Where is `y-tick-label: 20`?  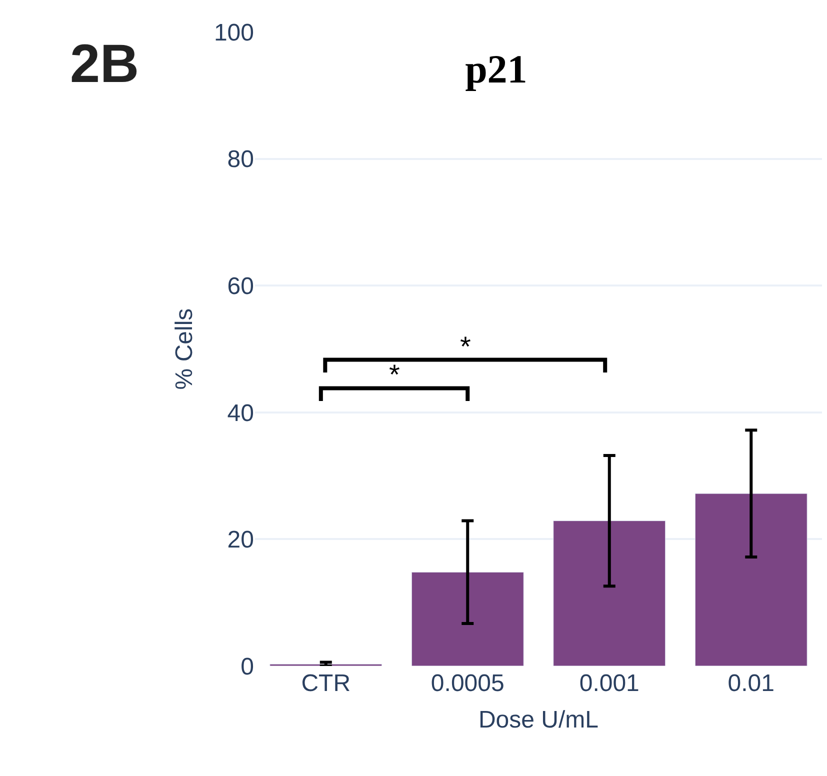
y-tick-label: 20 is located at coordinates (240, 540).